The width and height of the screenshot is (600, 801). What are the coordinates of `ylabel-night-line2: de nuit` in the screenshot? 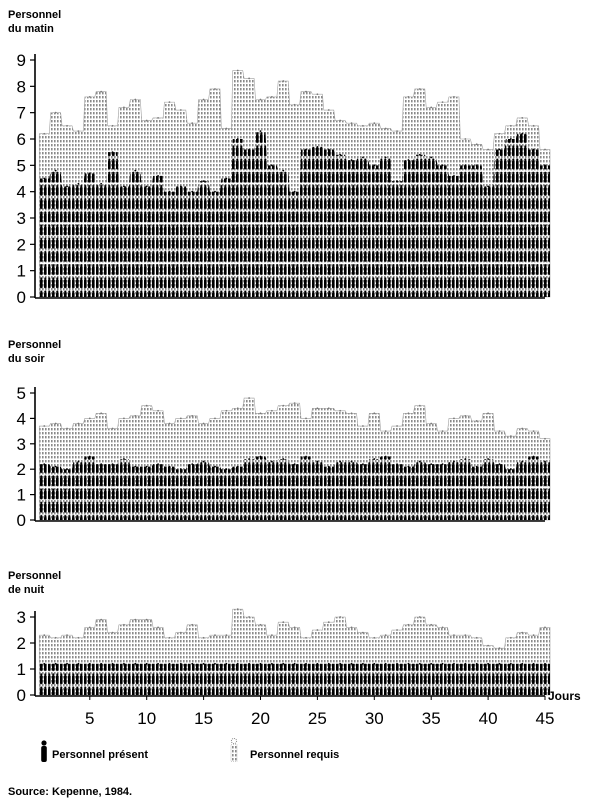 It's located at (26, 590).